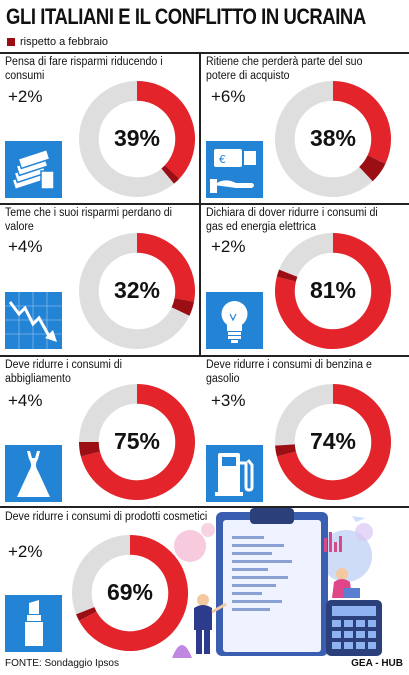  I want to click on legend-swatch, so click(11, 42).